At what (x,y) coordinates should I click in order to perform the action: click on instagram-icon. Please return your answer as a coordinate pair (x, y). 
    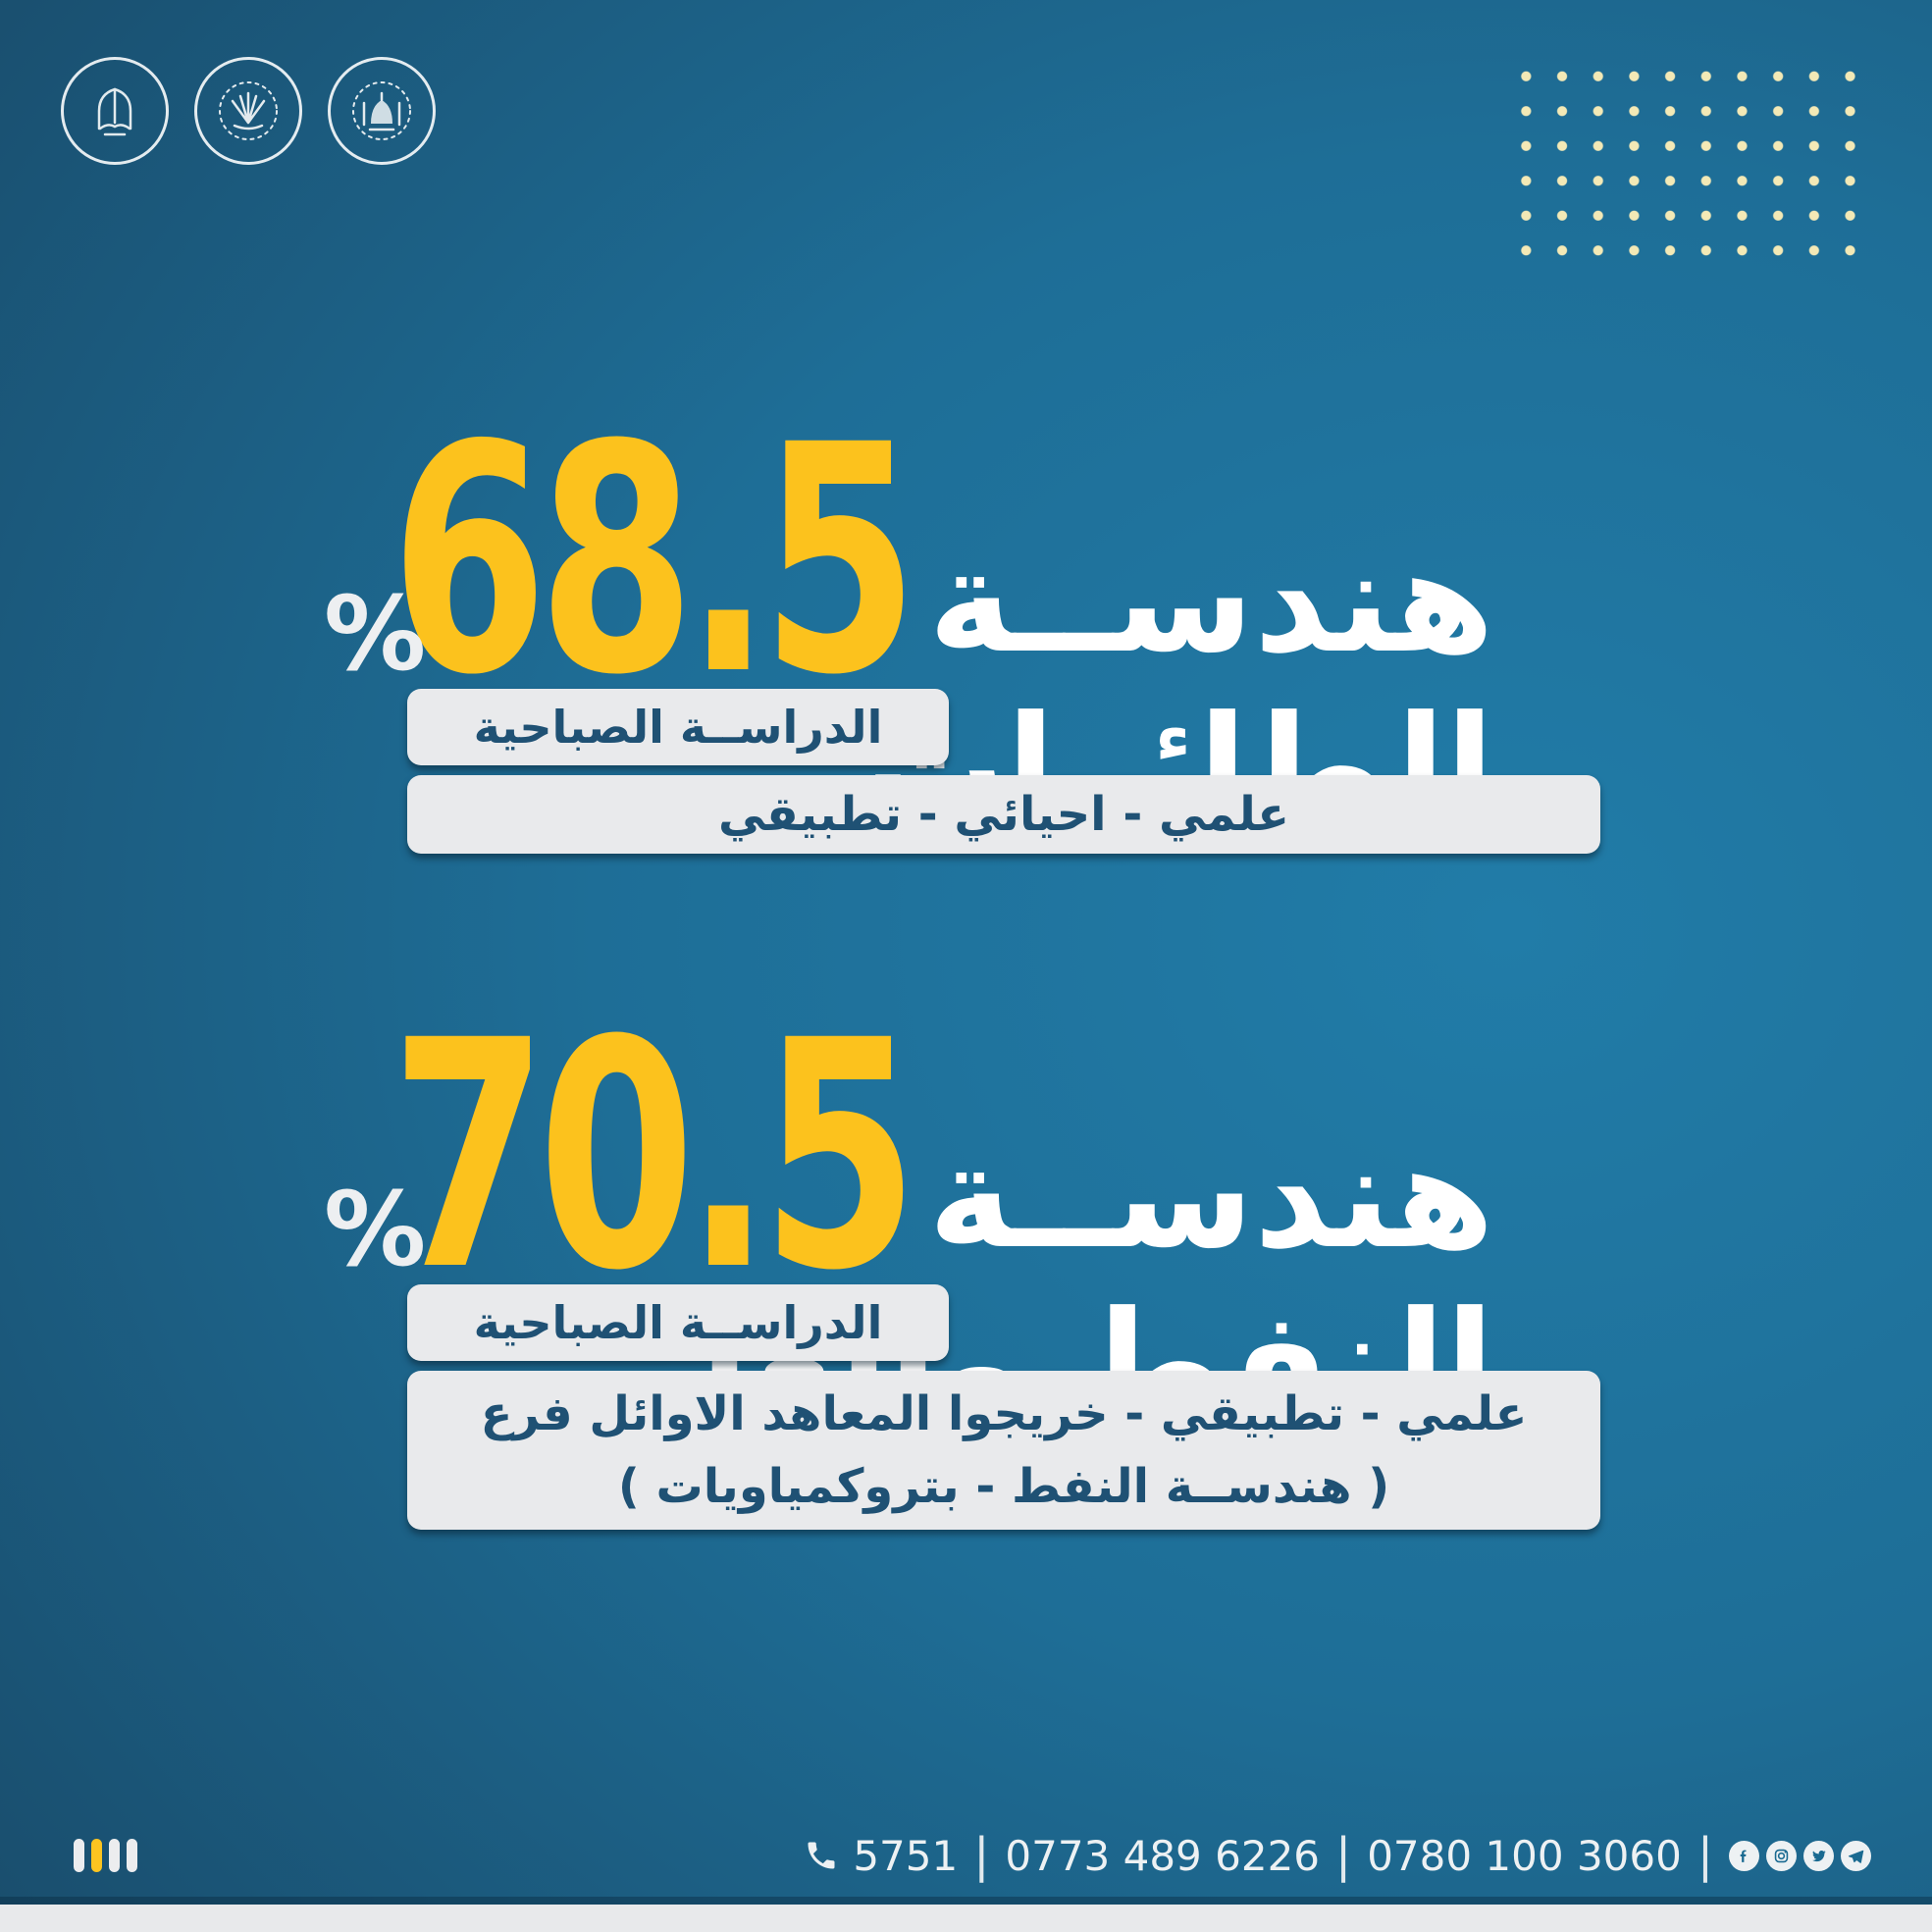
    Looking at the image, I should click on (1782, 1856).